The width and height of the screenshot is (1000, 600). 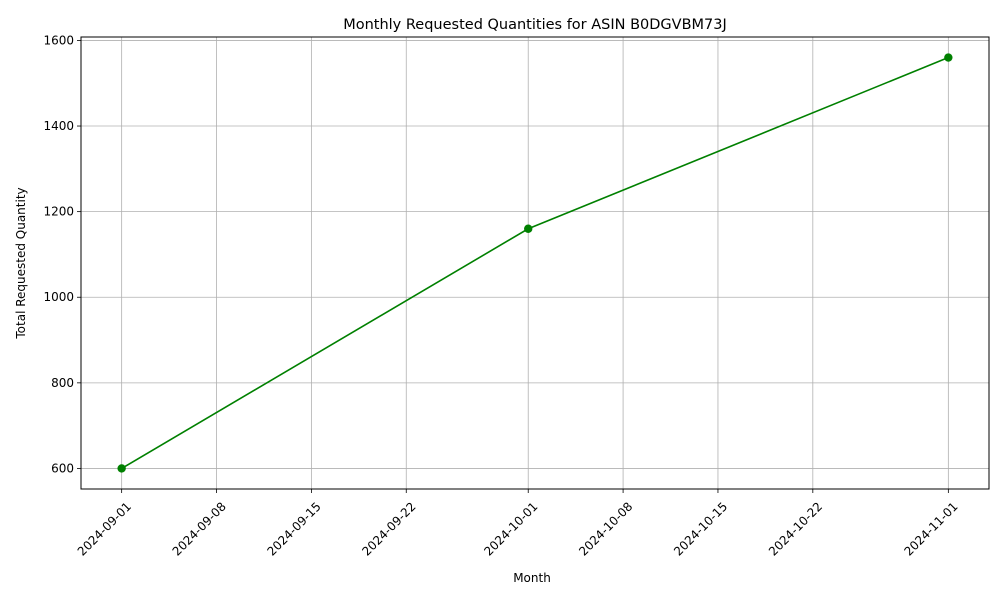 What do you see at coordinates (58, 212) in the screenshot?
I see `y-tick-label: 1200` at bounding box center [58, 212].